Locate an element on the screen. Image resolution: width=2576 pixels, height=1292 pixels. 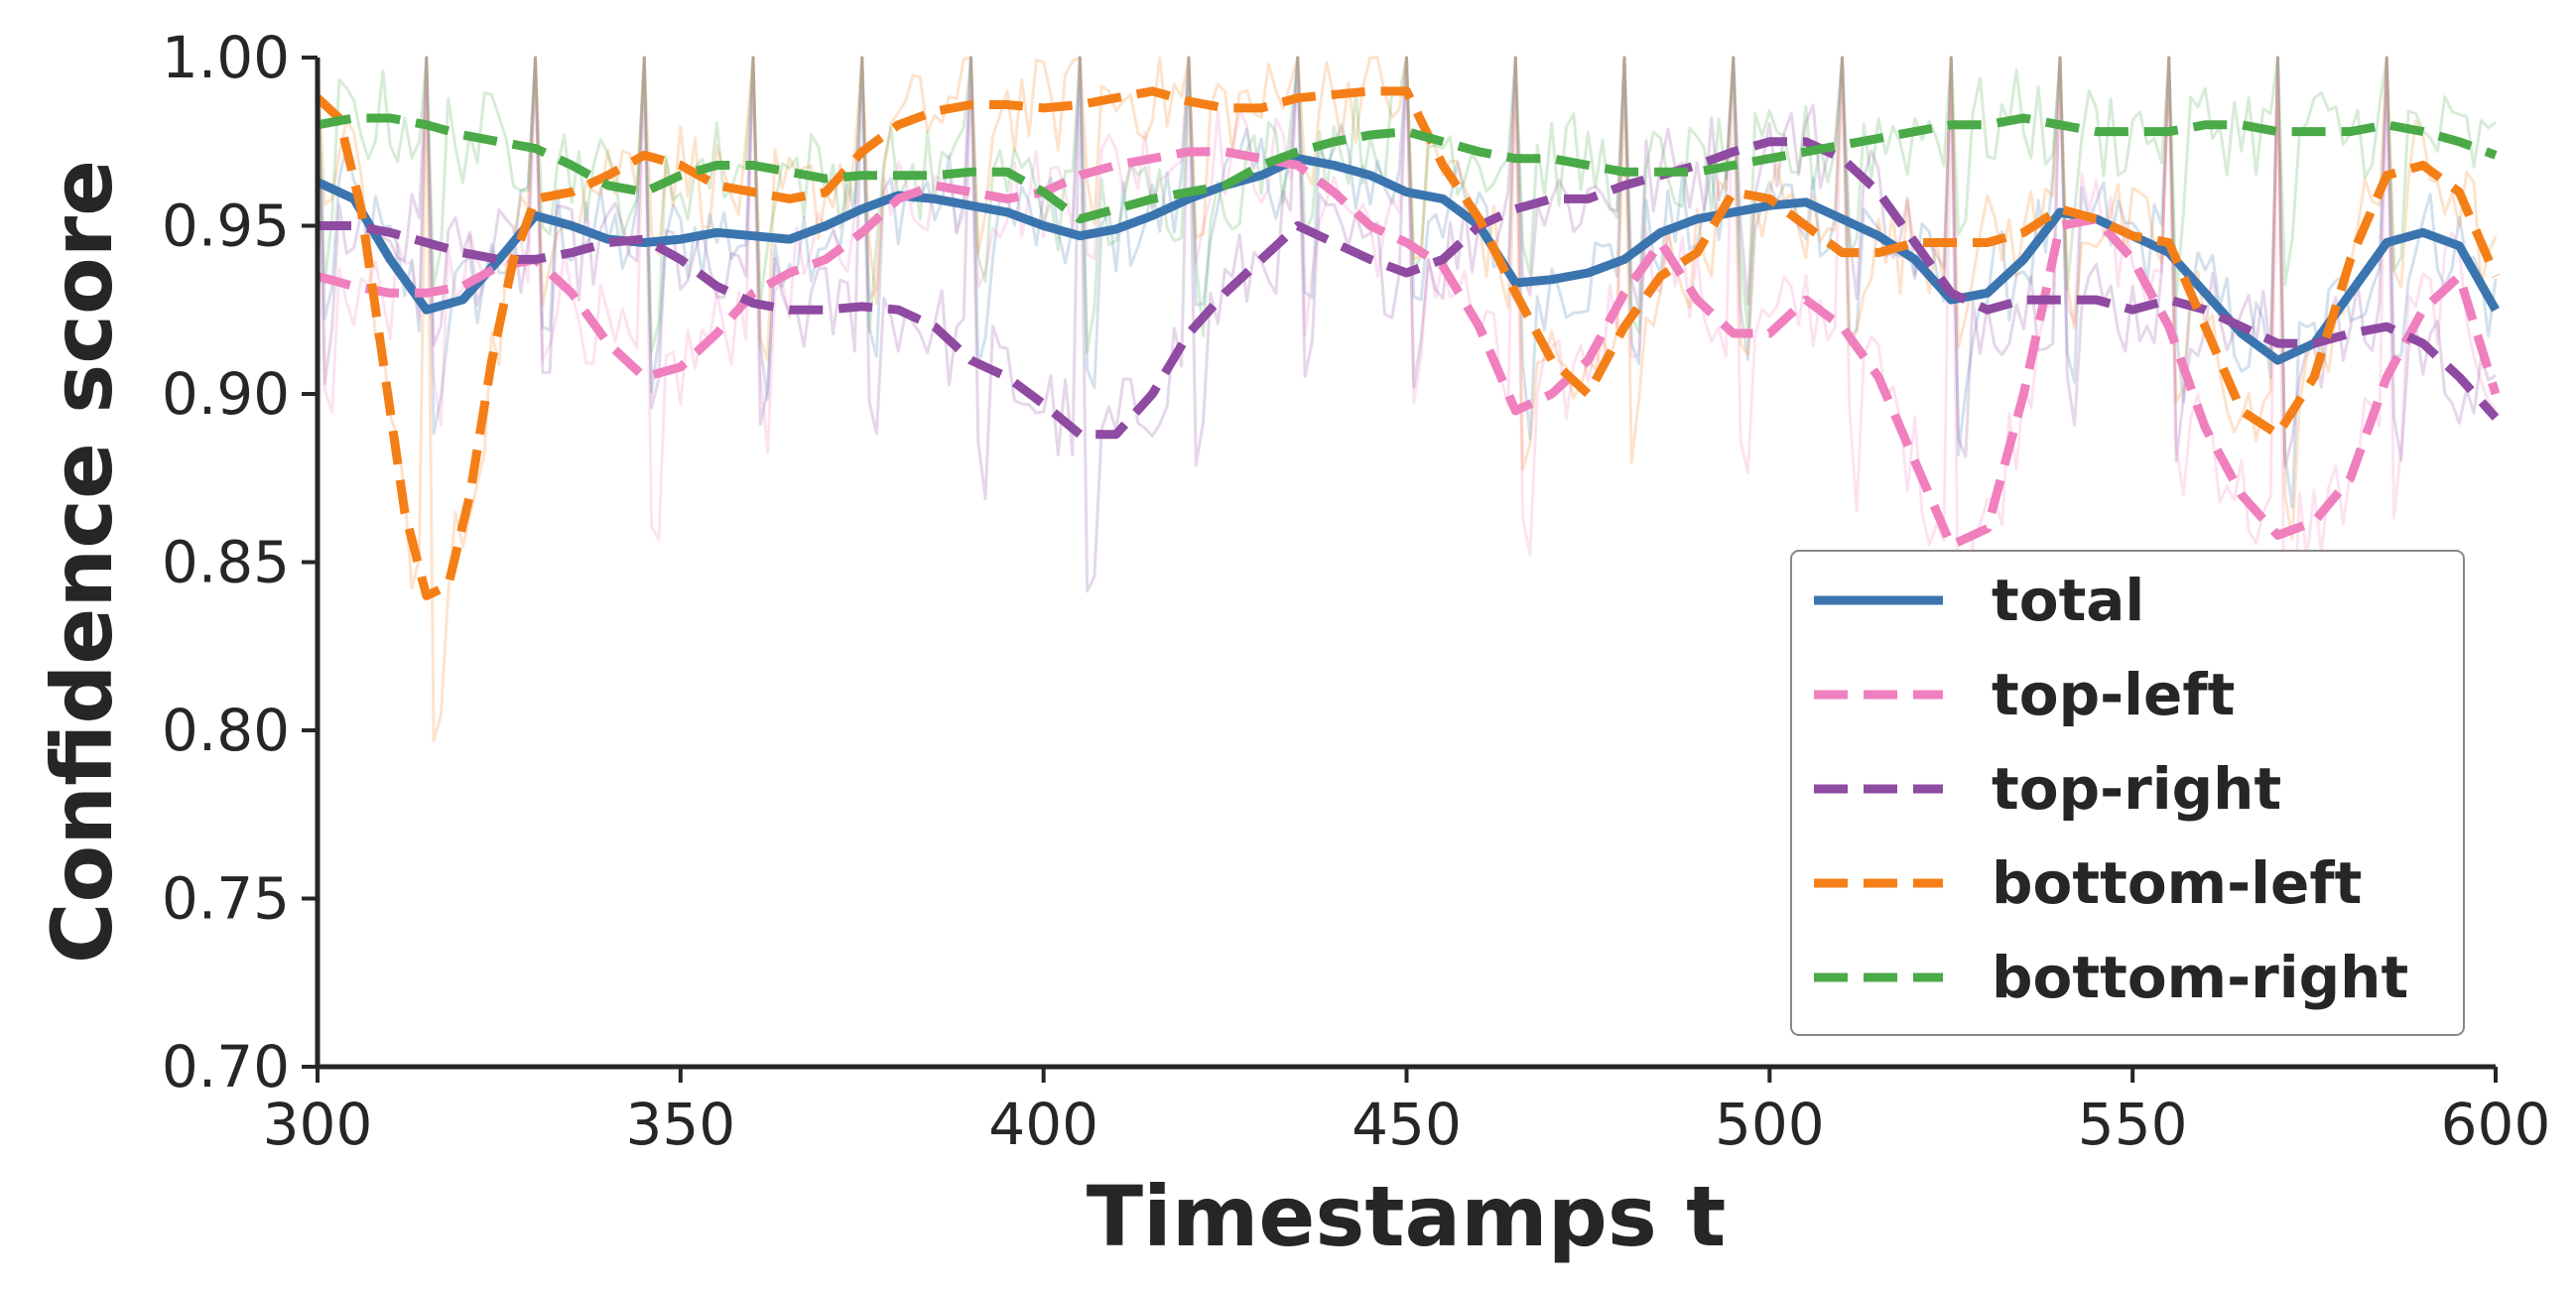
x-tick-label: 300 is located at coordinates (318, 1124).